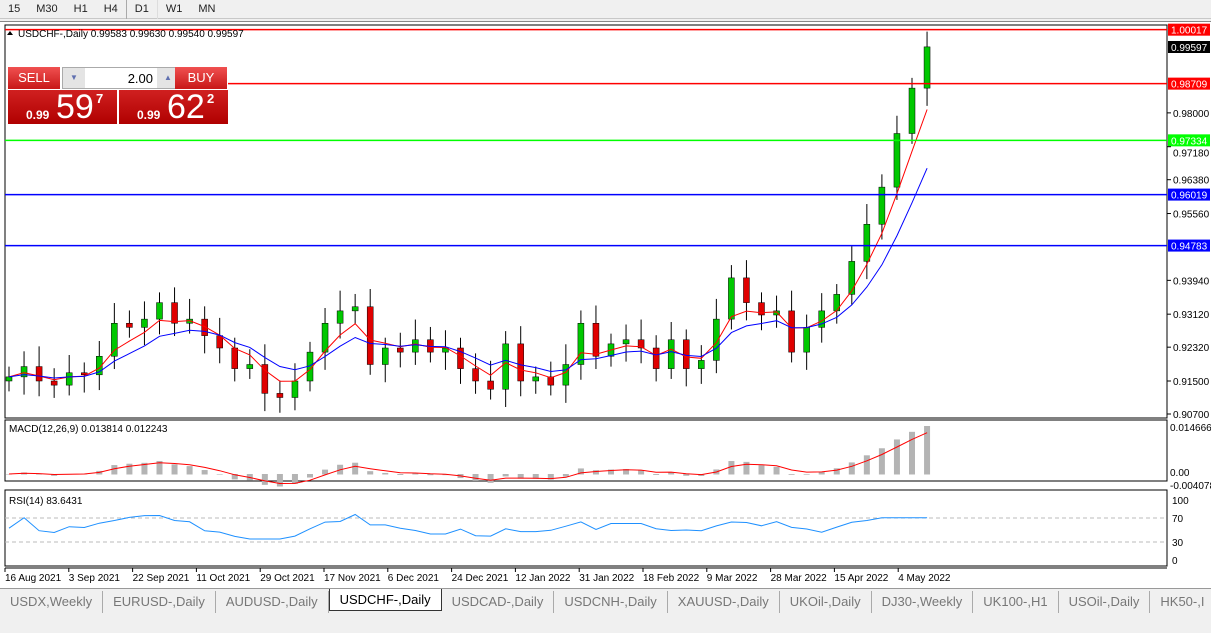  Describe the element at coordinates (1191, 315) in the screenshot. I see `price-axis-label: 0.93120` at that location.